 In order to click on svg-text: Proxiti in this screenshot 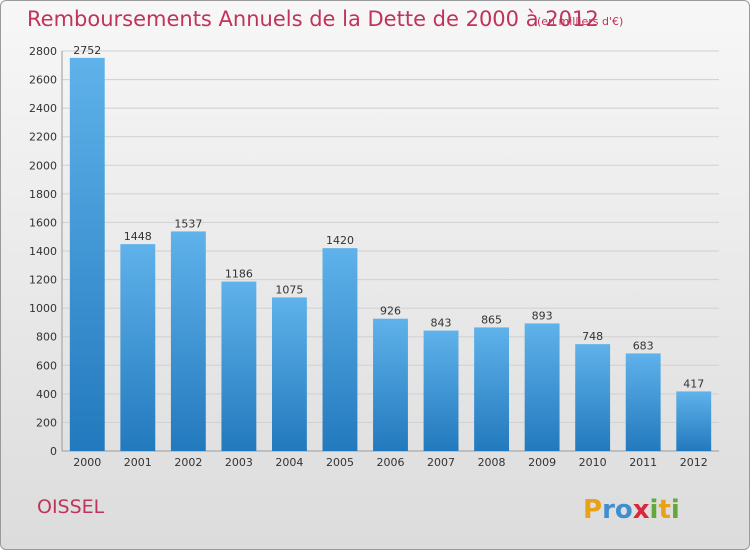, I will do `click(631, 510)`.